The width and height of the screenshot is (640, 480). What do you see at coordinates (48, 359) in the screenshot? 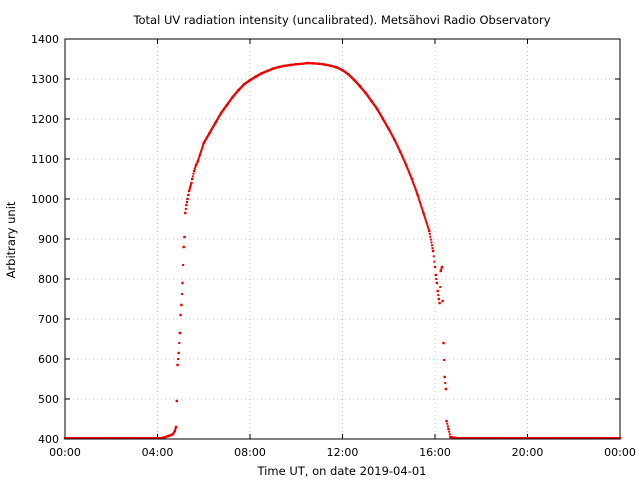
I see `y-tick-label: 600` at bounding box center [48, 359].